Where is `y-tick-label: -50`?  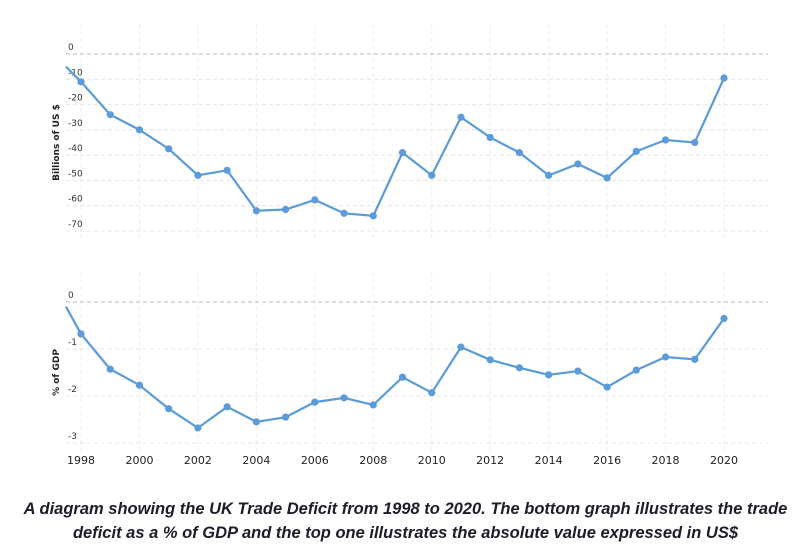
y-tick-label: -50 is located at coordinates (75, 174).